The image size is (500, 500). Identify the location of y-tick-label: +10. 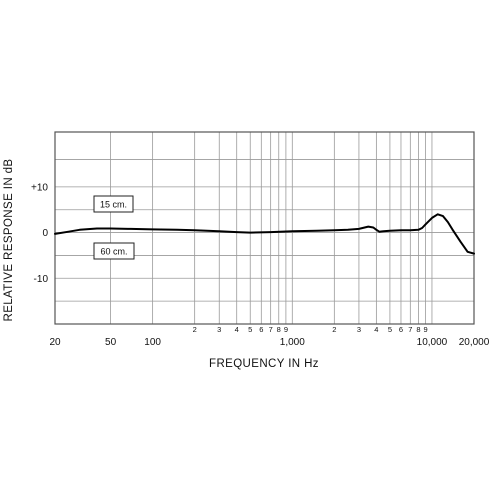
(39, 187).